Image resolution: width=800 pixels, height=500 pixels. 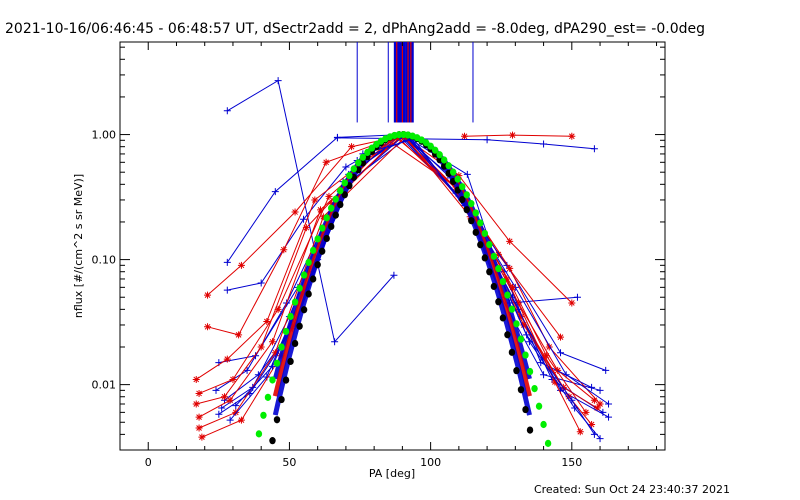 I want to click on x-axis-label: PA [deg], so click(x=392, y=473).